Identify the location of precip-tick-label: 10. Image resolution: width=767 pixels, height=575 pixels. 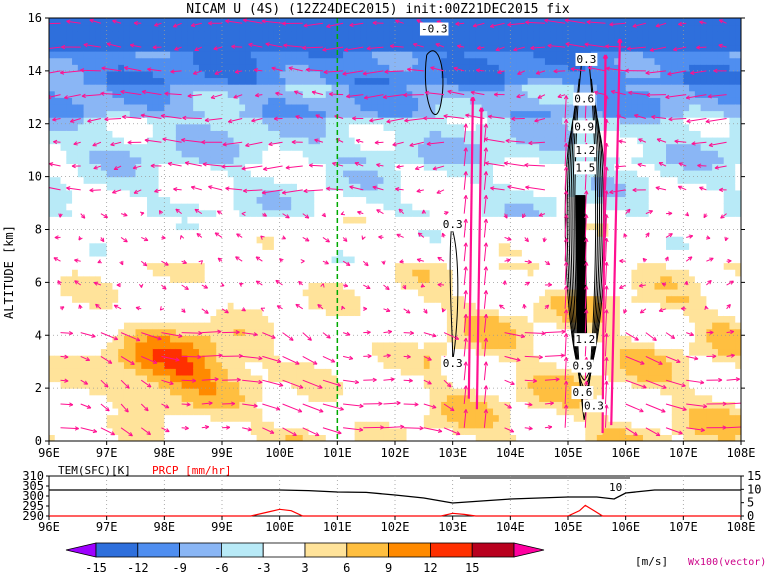
(754, 489).